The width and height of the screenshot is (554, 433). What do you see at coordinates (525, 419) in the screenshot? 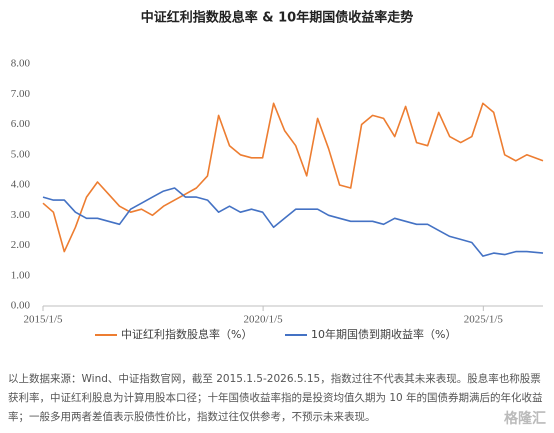
I see `watermark: 格隆汇` at bounding box center [525, 419].